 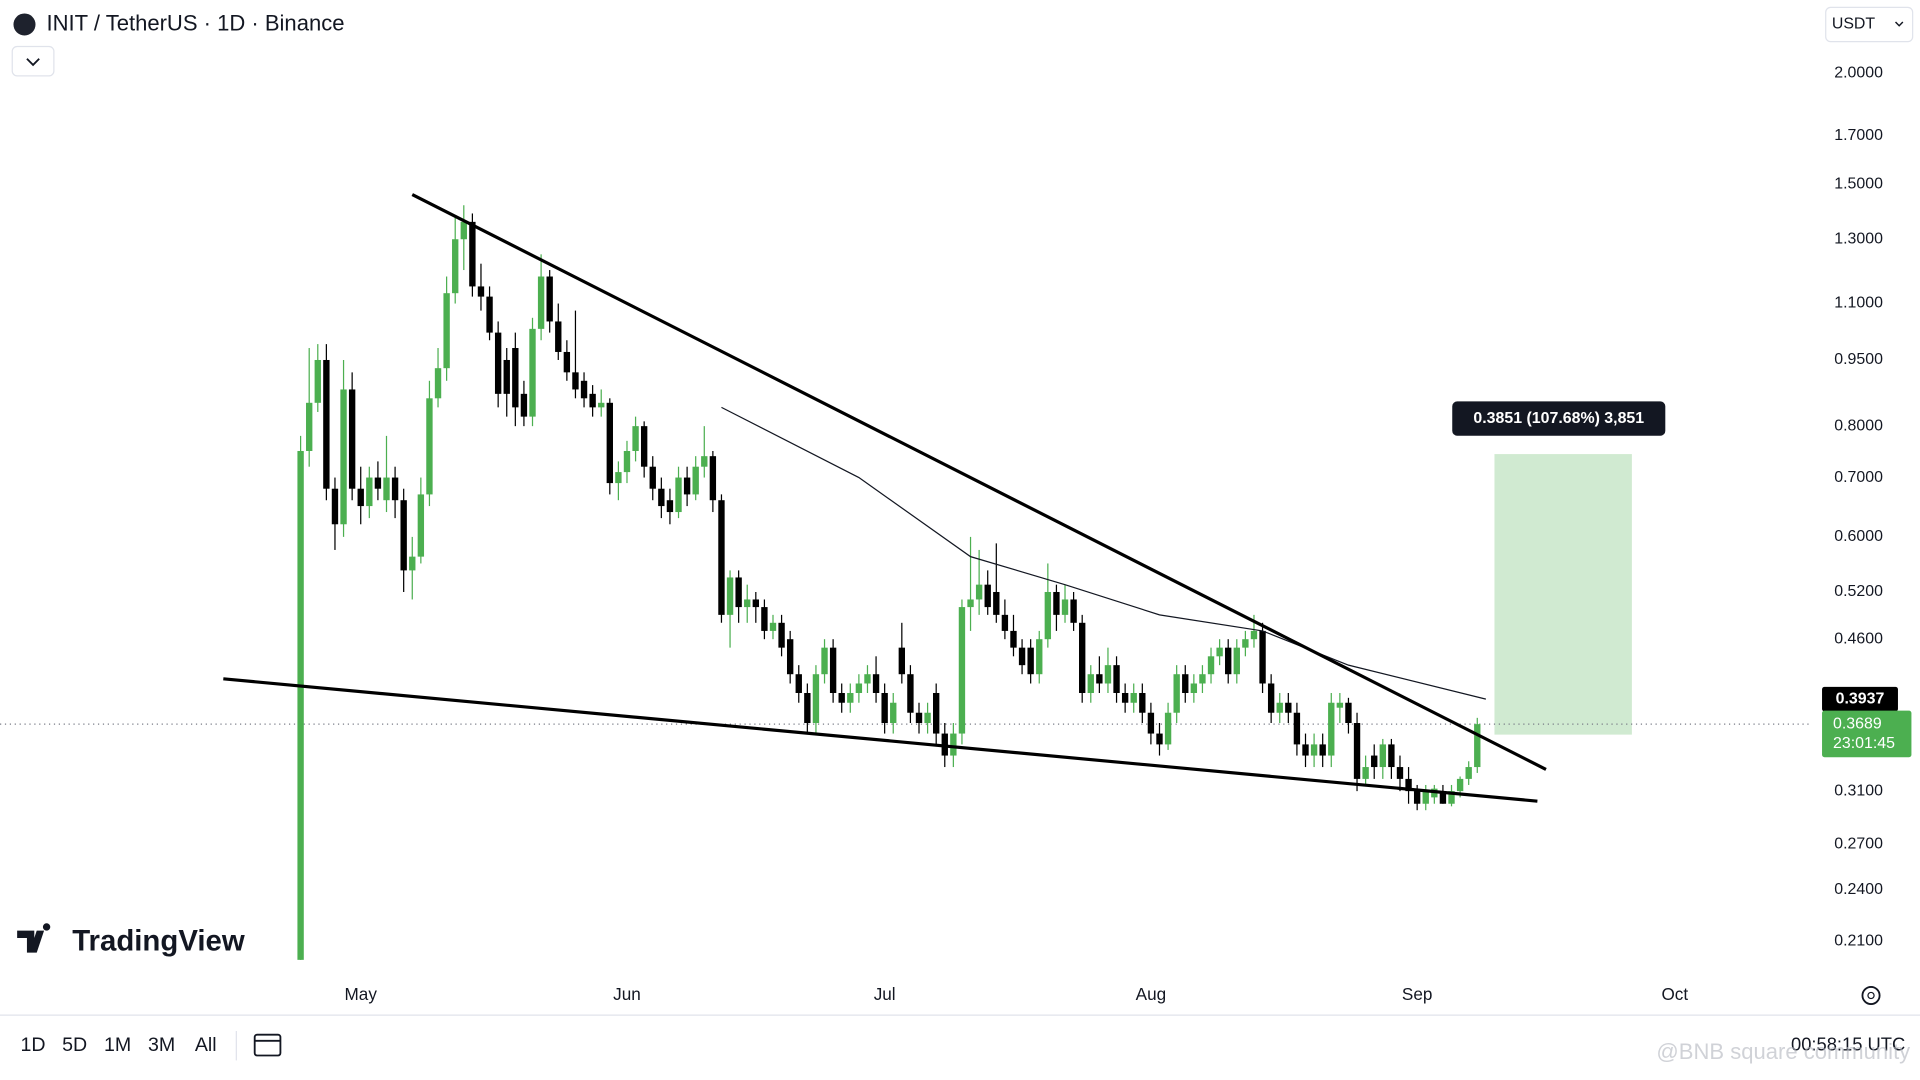 What do you see at coordinates (1848, 1044) in the screenshot?
I see `clock: 00:58:15 UTC` at bounding box center [1848, 1044].